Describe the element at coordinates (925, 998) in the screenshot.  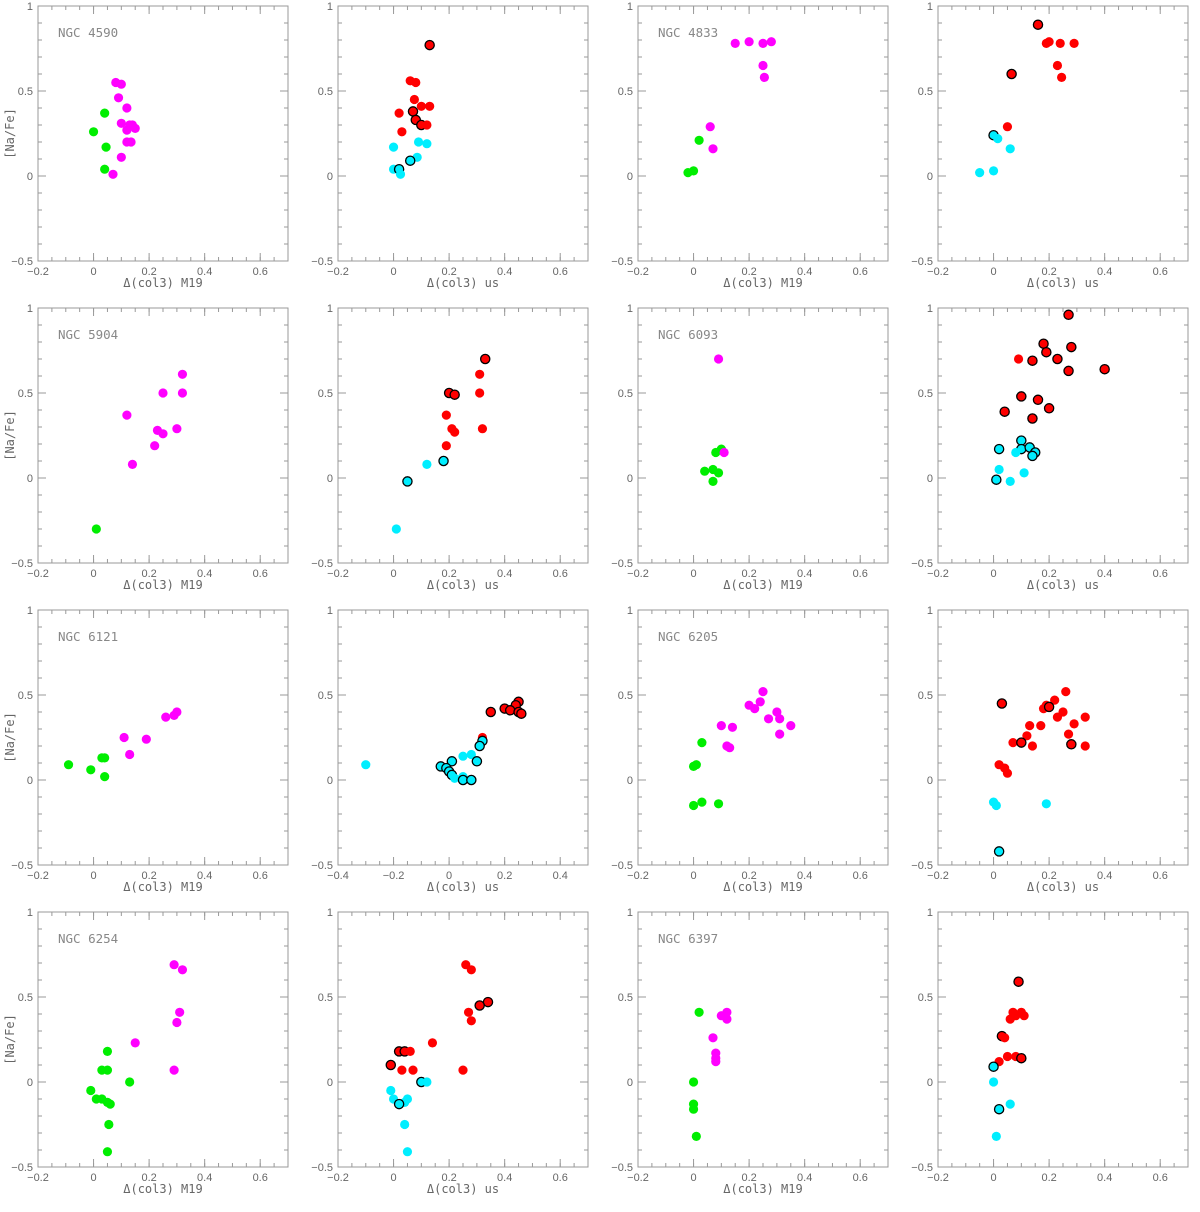
I see `y-tick-label: 0.5` at that location.